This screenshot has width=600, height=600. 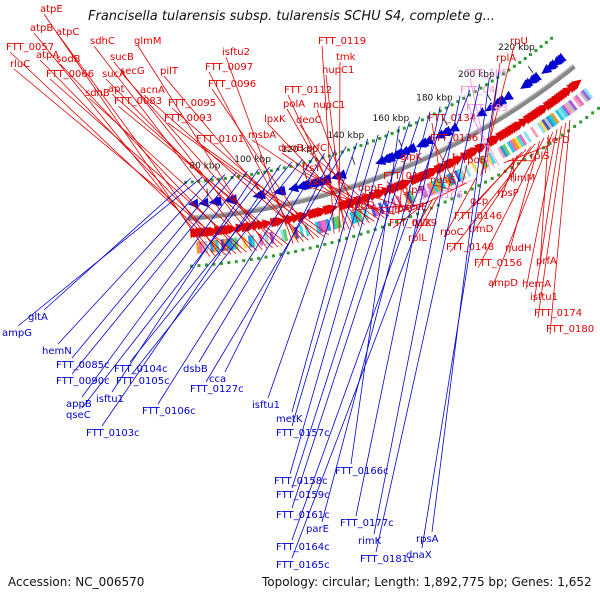 What do you see at coordinates (411, 157) in the screenshot?
I see `forward-gene-label: glpK` at bounding box center [411, 157].